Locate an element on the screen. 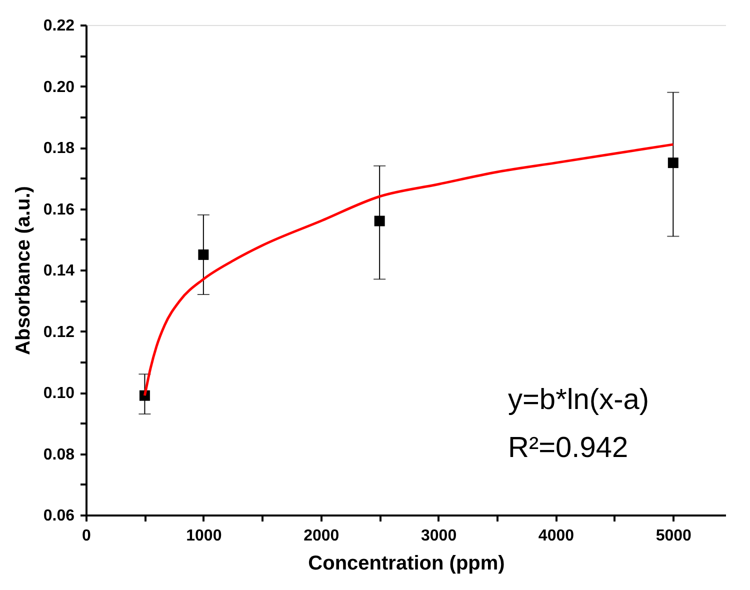 The width and height of the screenshot is (750, 590). y-tick-label: 0.22 is located at coordinates (59, 26).